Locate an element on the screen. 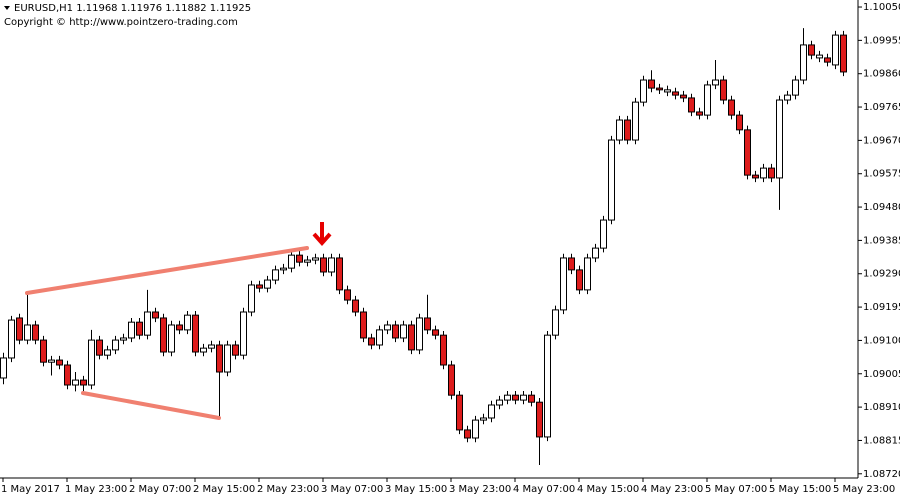  y-tick-label: 1.09575 is located at coordinates (881, 174).